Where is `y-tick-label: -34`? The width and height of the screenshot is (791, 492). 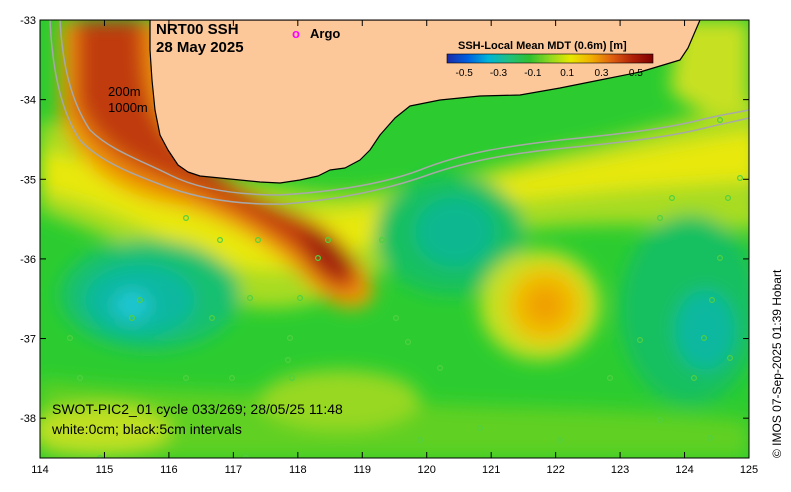
y-tick-label: -34 is located at coordinates (28, 101).